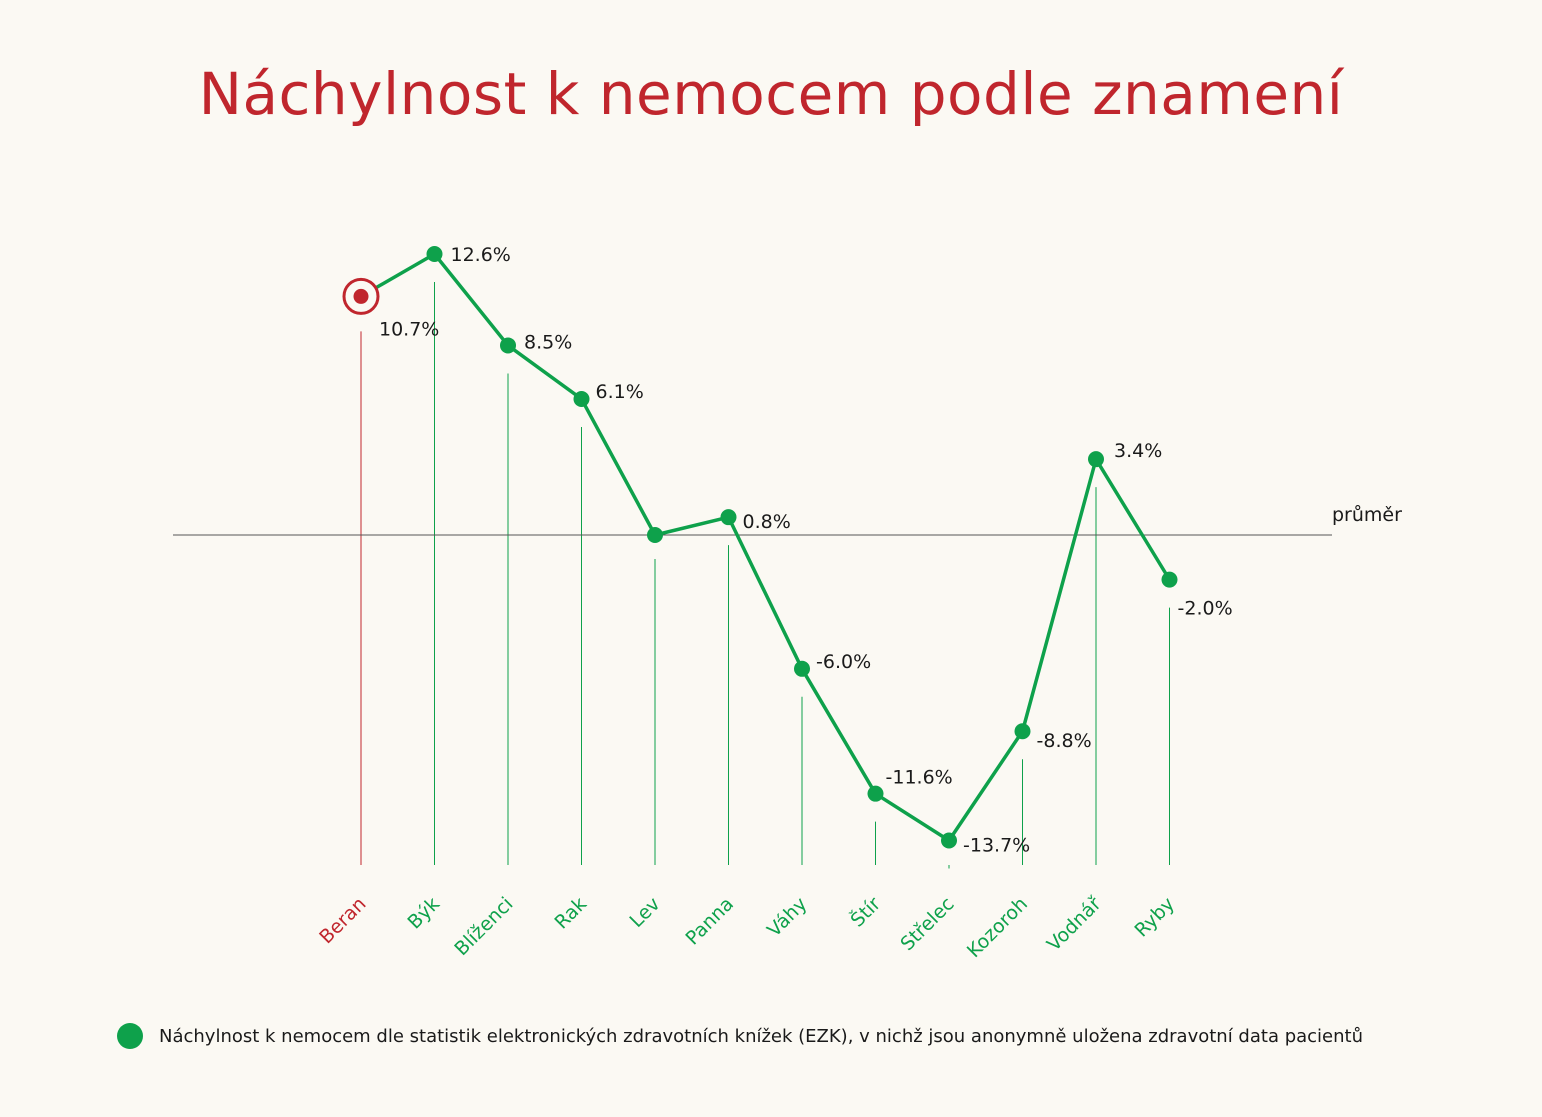 This screenshot has height=1117, width=1542. I want to click on data-label: -2.0%, so click(1205, 609).